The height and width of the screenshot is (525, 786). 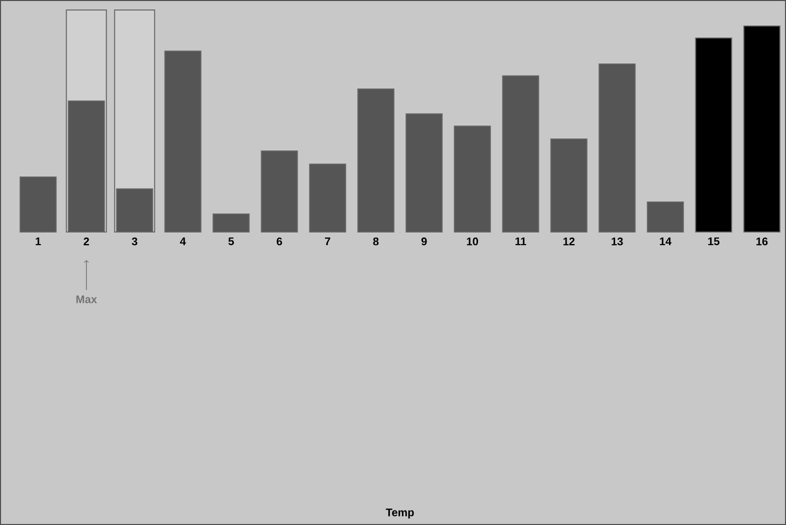 I want to click on x-tick-label: 1, so click(x=38, y=242).